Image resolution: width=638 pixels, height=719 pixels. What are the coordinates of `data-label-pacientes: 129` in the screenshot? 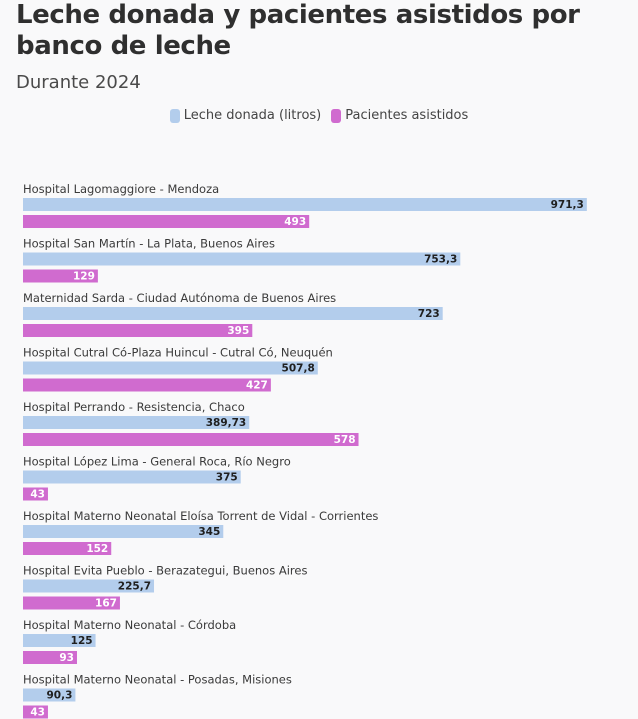 It's located at (84, 277).